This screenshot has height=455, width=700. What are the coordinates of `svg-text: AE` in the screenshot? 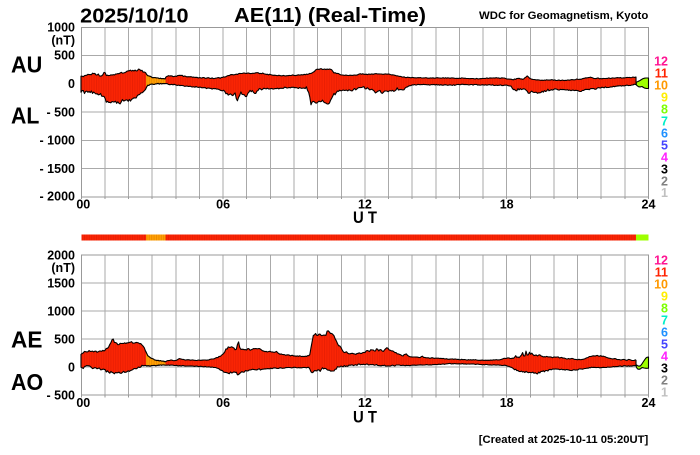 It's located at (26, 339).